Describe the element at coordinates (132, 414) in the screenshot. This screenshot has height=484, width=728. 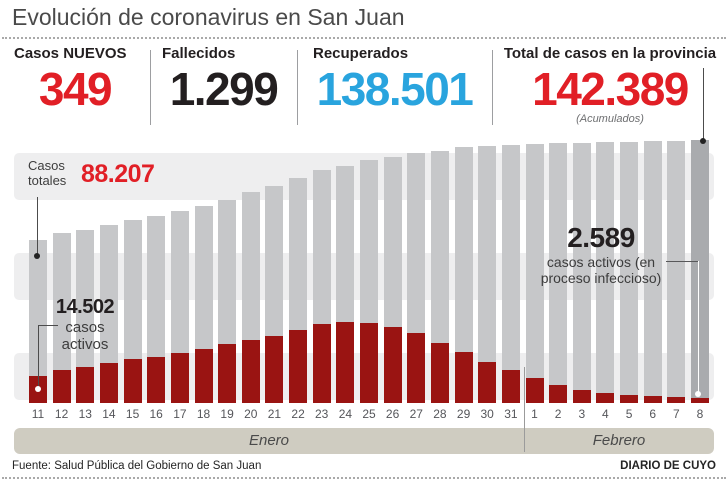
I see `x-tick-label: 15` at that location.